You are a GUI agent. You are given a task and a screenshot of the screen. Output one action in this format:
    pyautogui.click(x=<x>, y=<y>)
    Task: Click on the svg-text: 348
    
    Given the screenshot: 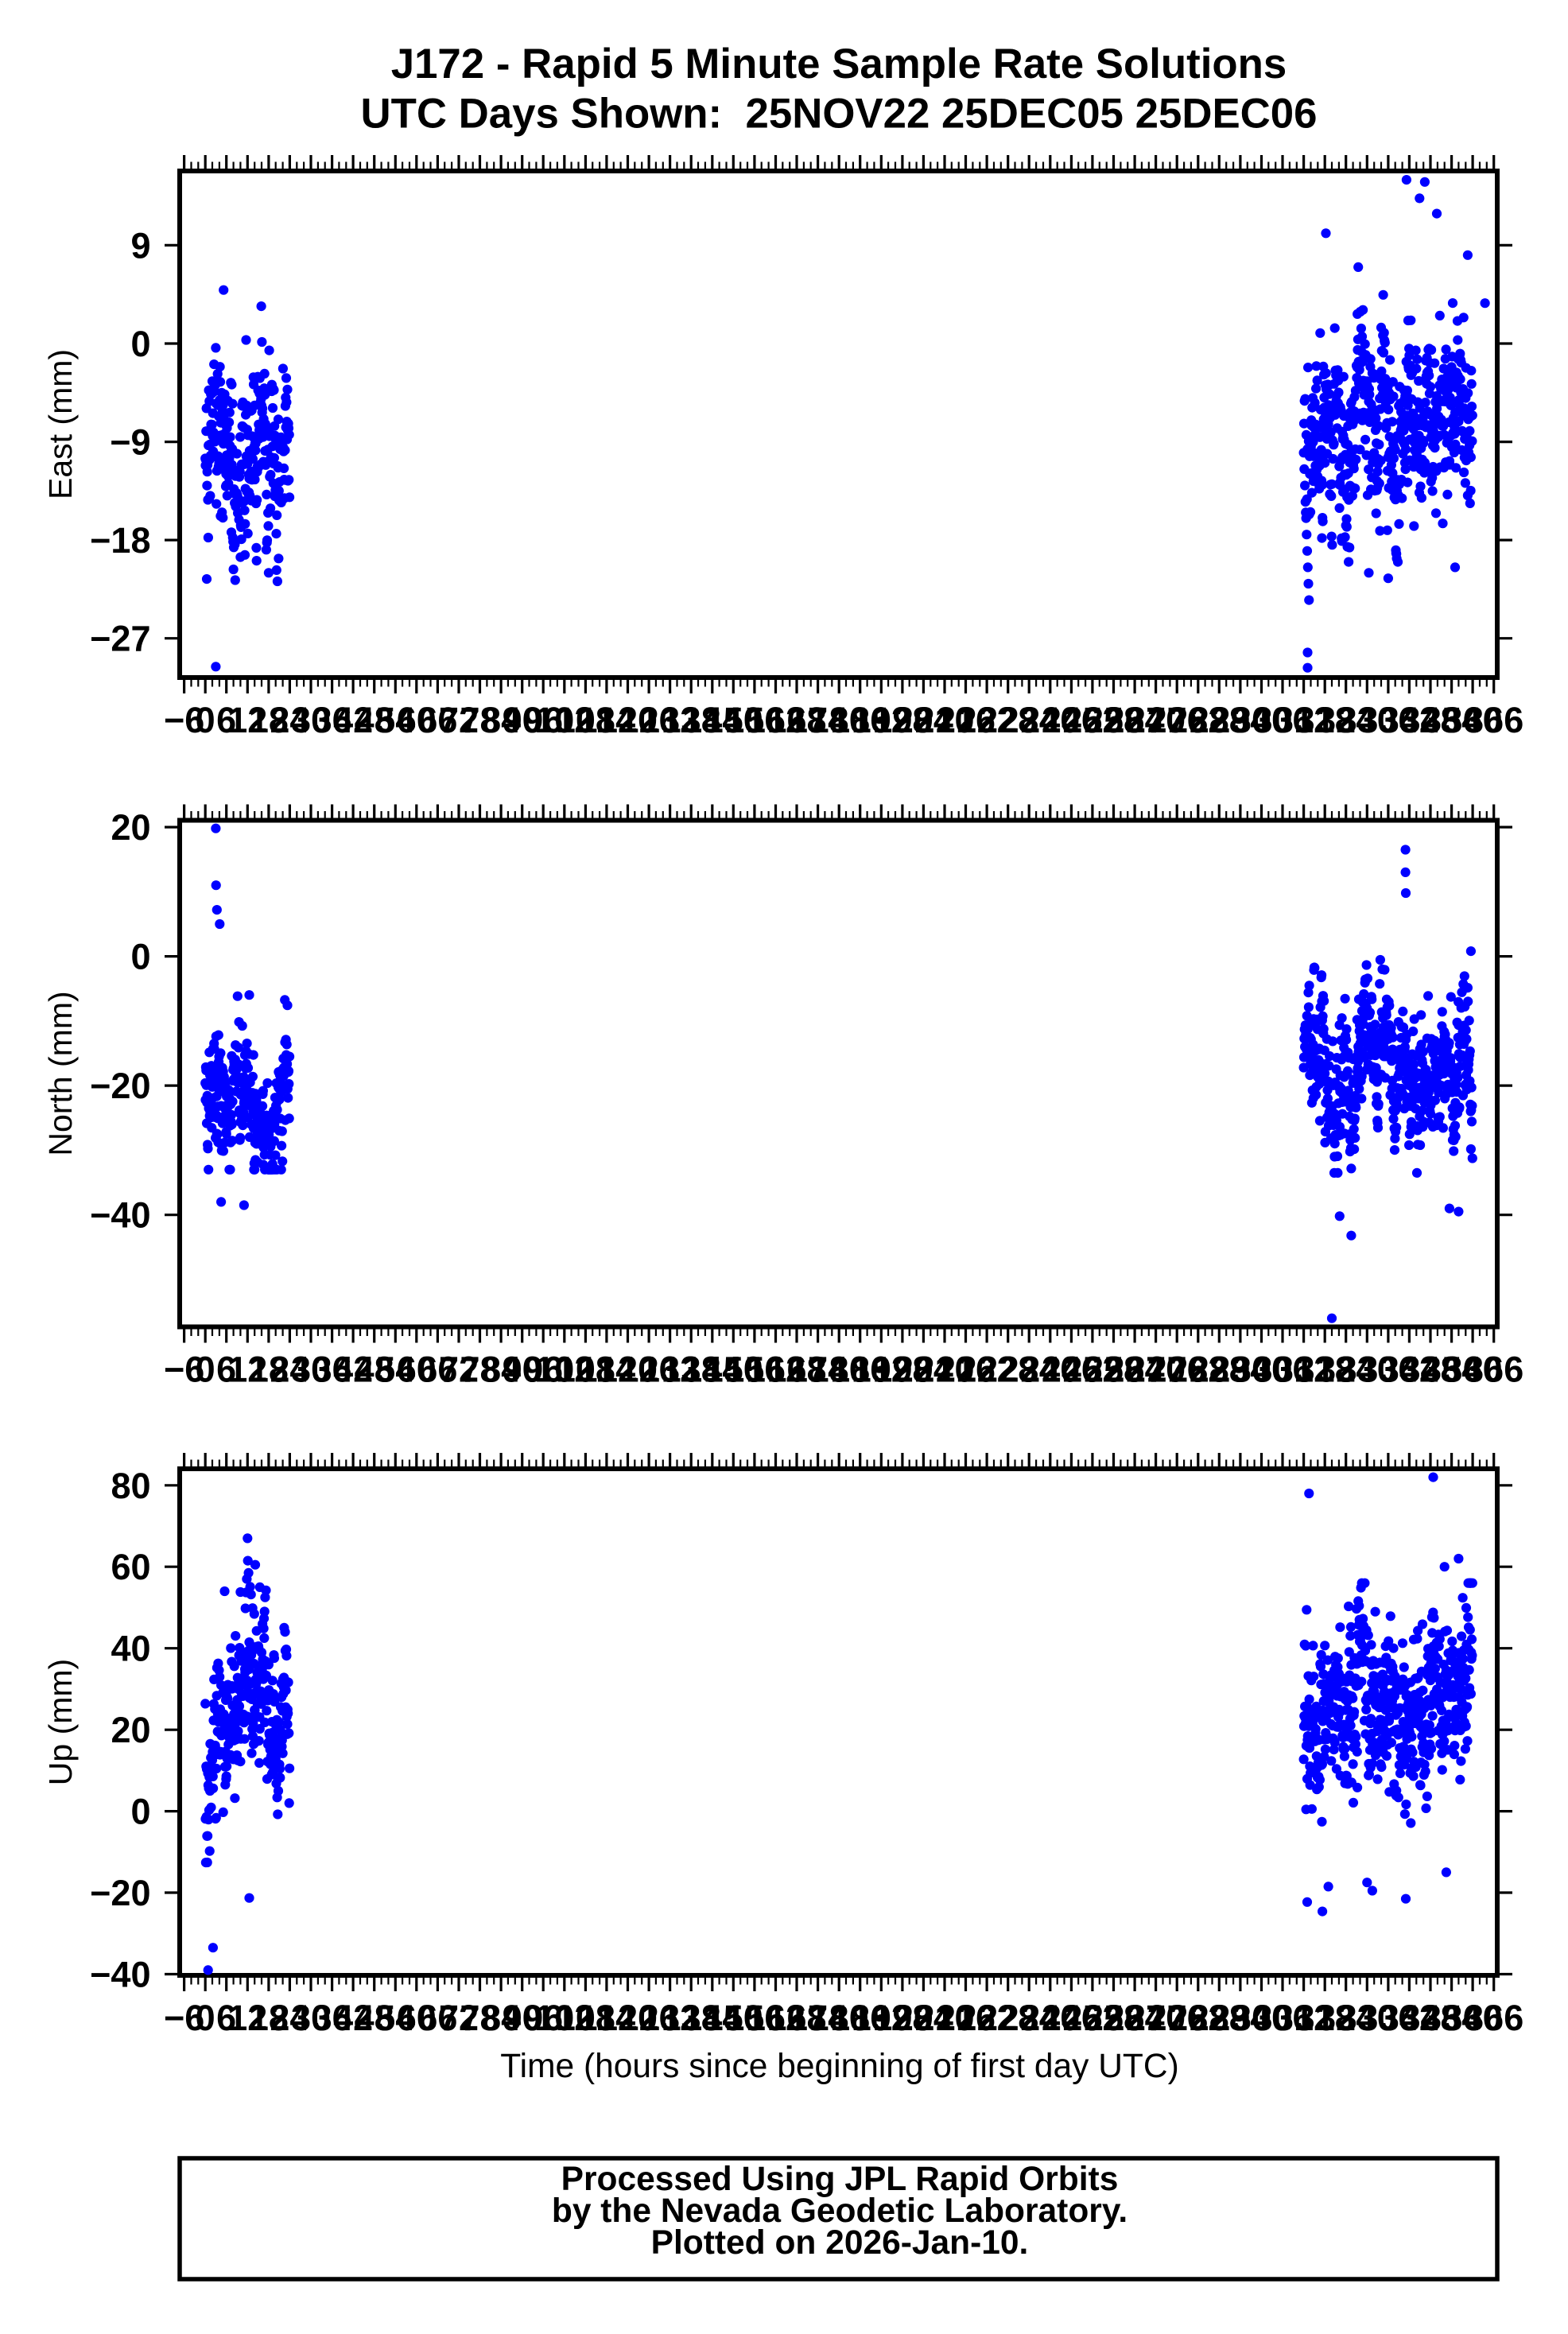 What is the action you would take?
    pyautogui.click(x=1430, y=2018)
    